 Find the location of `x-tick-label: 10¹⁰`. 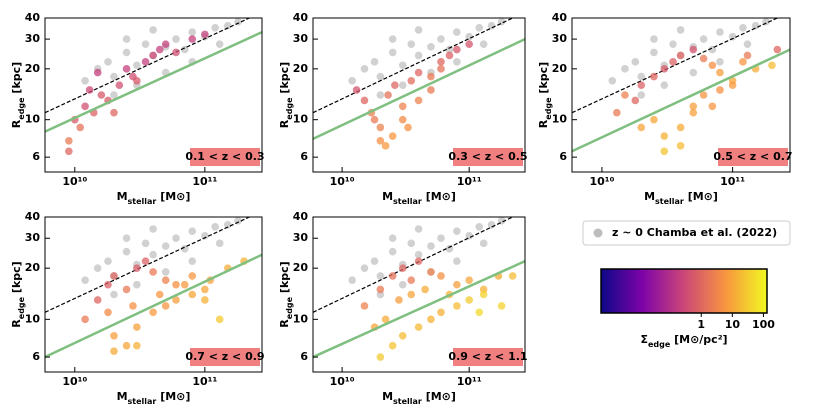

x-tick-label: 10¹⁰ is located at coordinates (74, 181).